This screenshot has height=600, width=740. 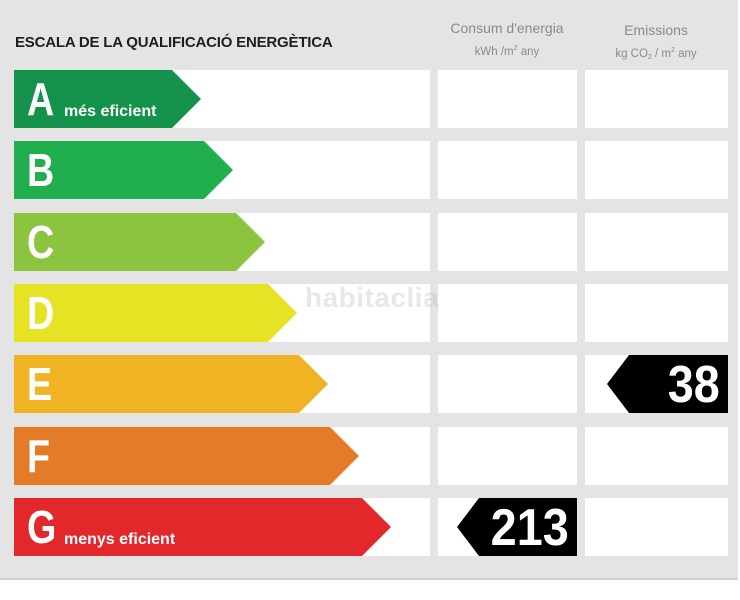 I want to click on rating-row-d: D, so click(x=370, y=313).